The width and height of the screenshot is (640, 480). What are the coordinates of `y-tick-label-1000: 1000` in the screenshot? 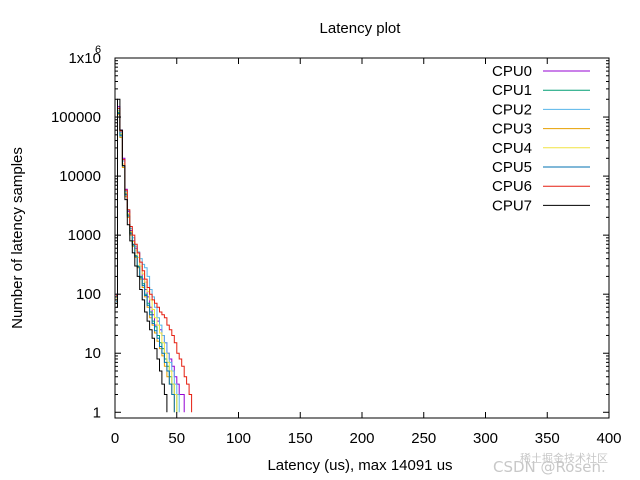 It's located at (84, 235).